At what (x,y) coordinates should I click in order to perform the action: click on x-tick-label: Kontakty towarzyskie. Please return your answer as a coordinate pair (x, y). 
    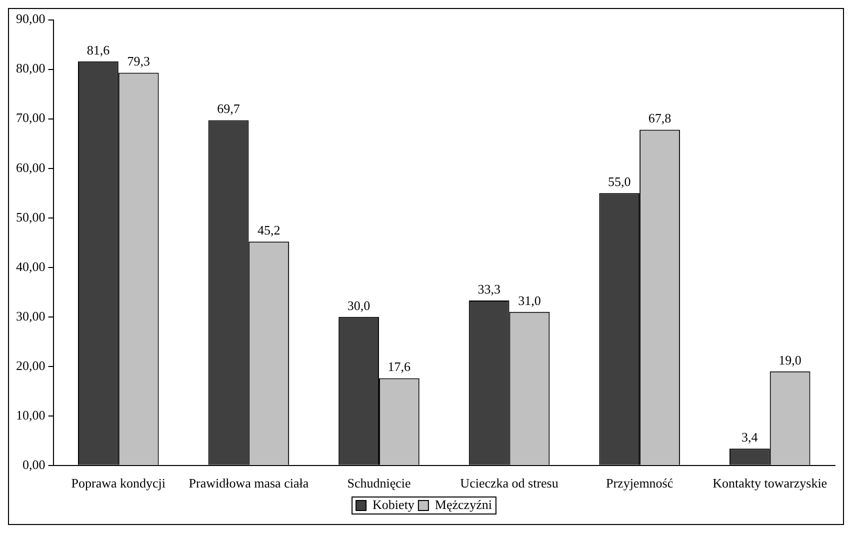
    Looking at the image, I should click on (770, 483).